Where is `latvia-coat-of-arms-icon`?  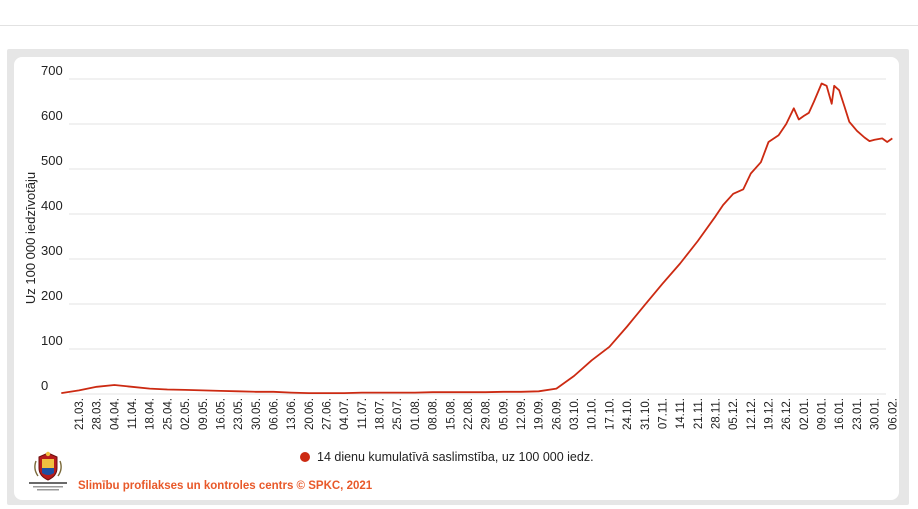 latvia-coat-of-arms-icon is located at coordinates (48, 472).